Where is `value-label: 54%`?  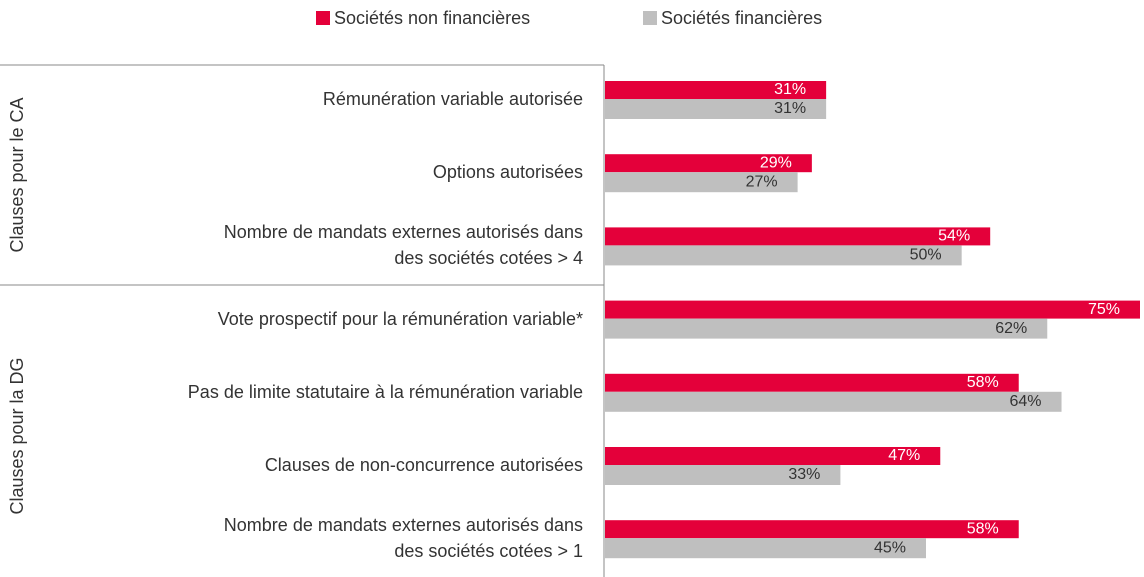
value-label: 54% is located at coordinates (954, 236).